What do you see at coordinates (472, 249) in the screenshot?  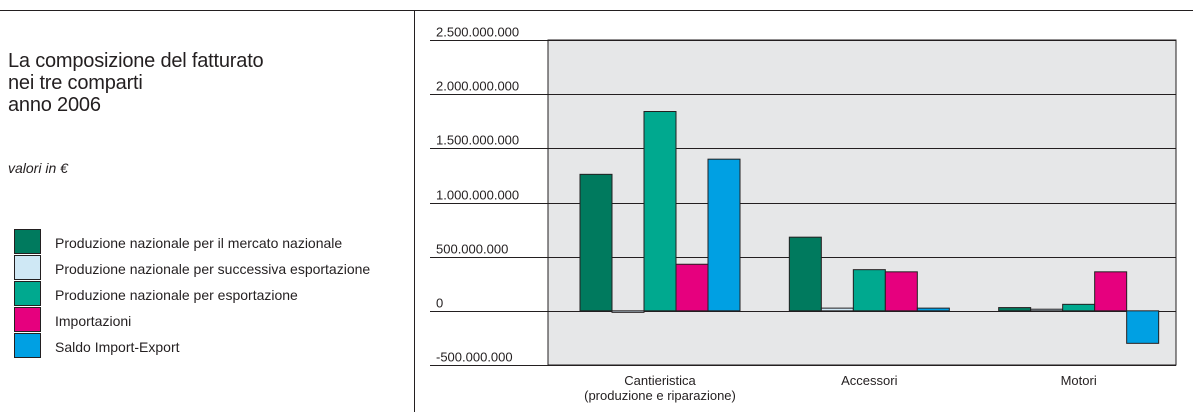 I see `y-tick-label: 500.000.000` at bounding box center [472, 249].